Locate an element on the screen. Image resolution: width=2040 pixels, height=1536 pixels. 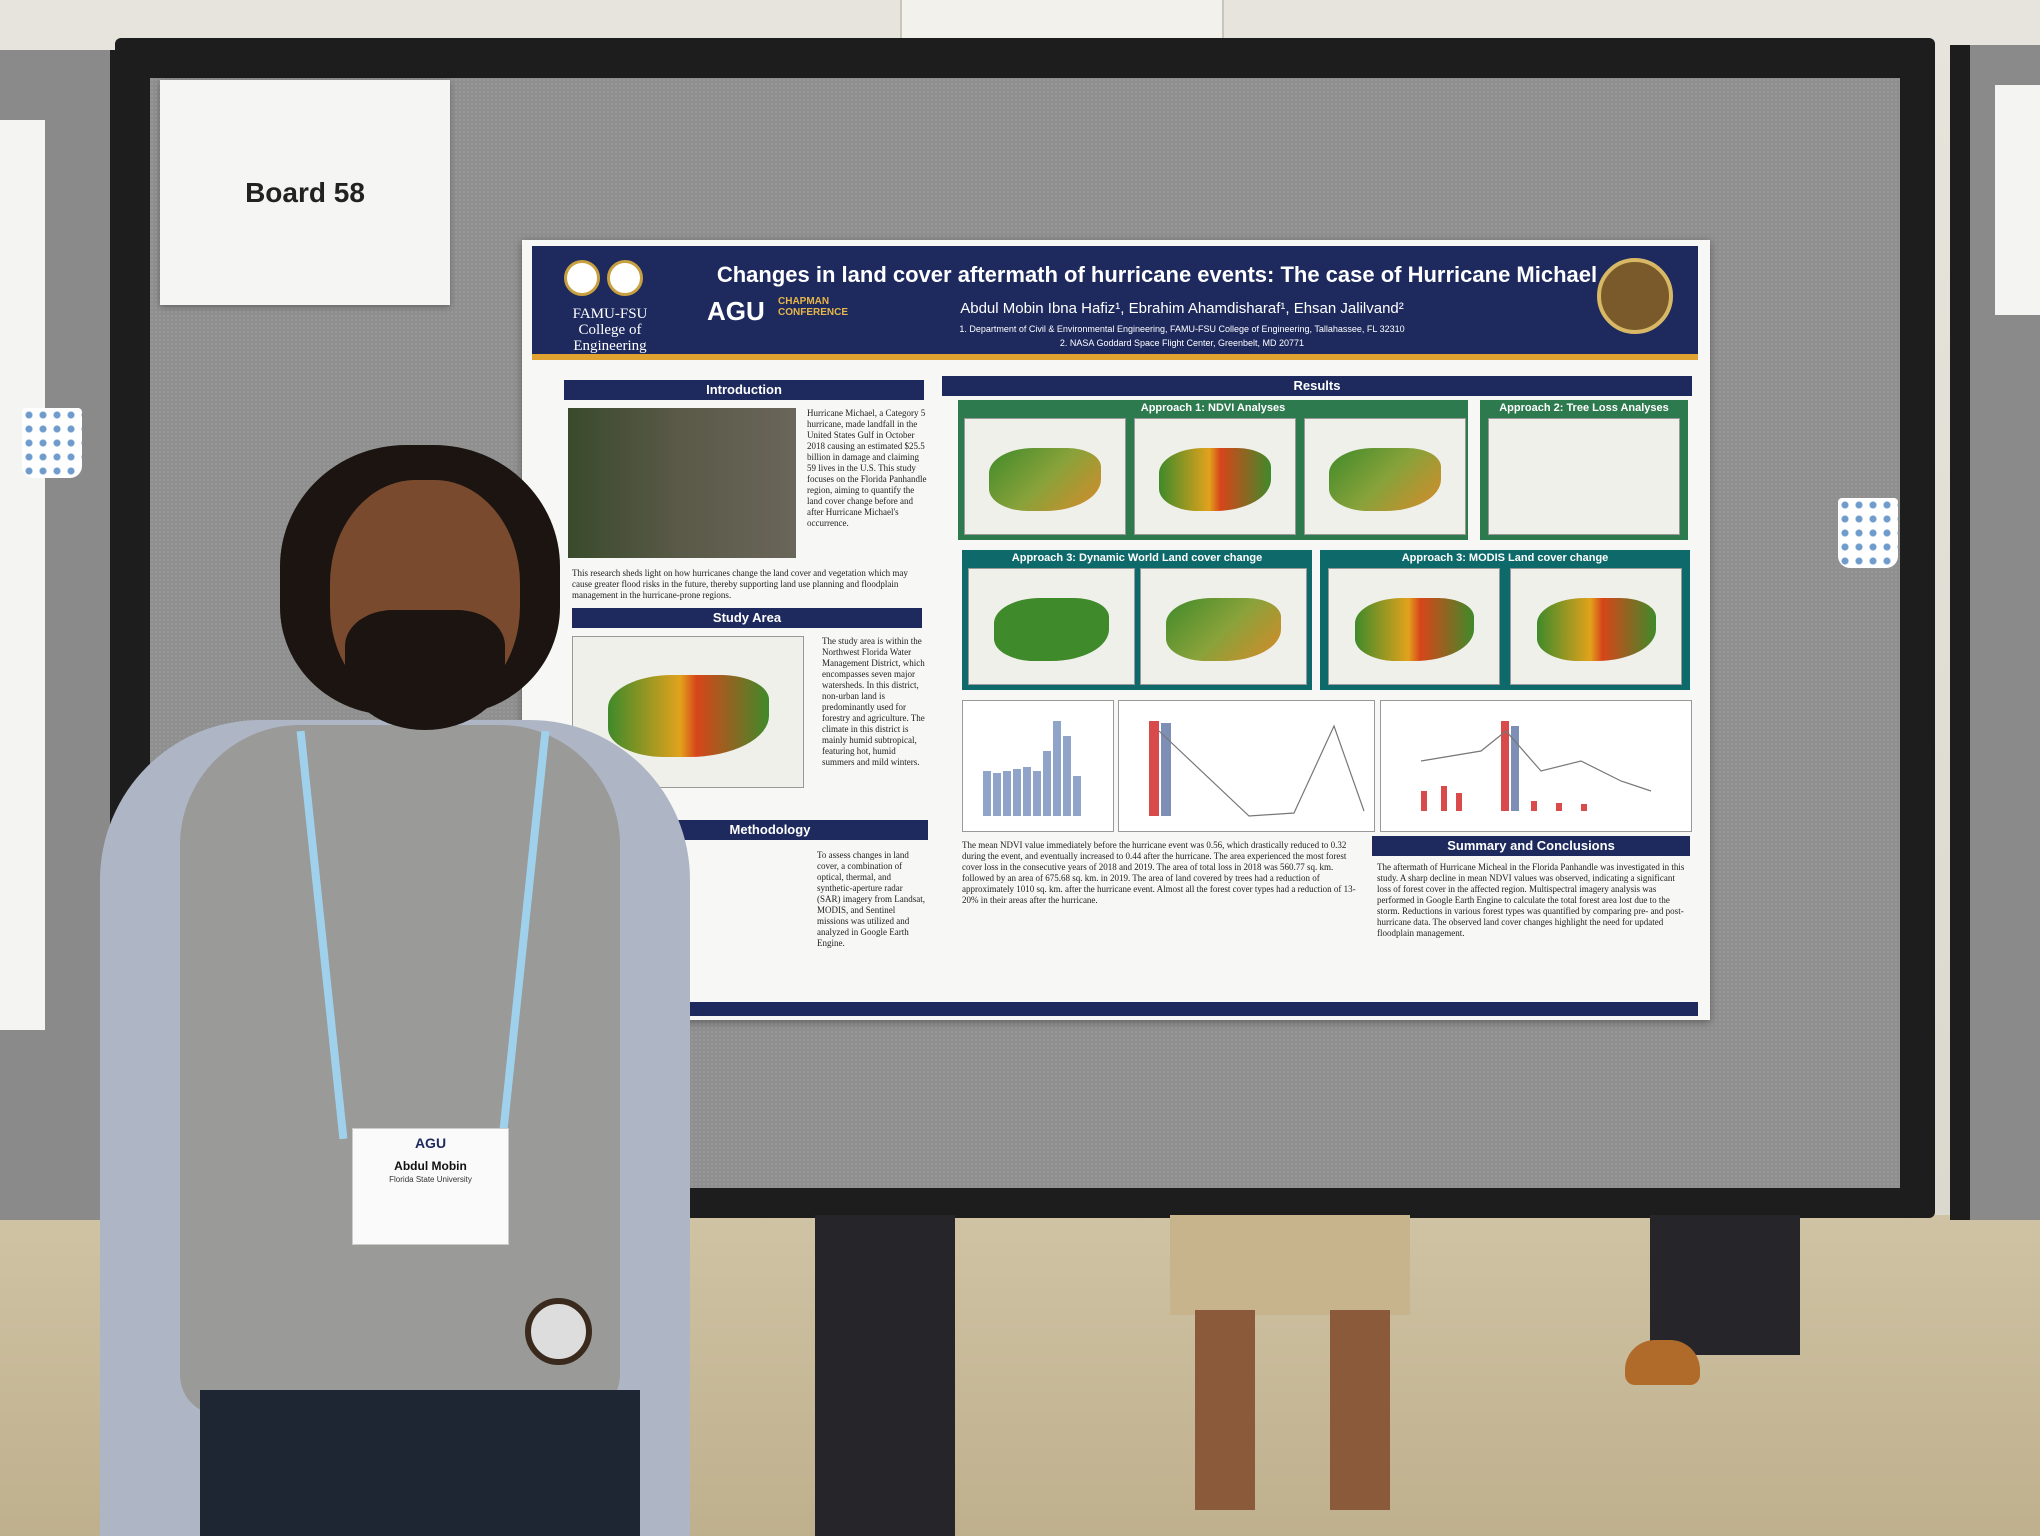
presenter-pants is located at coordinates (420, 1463).